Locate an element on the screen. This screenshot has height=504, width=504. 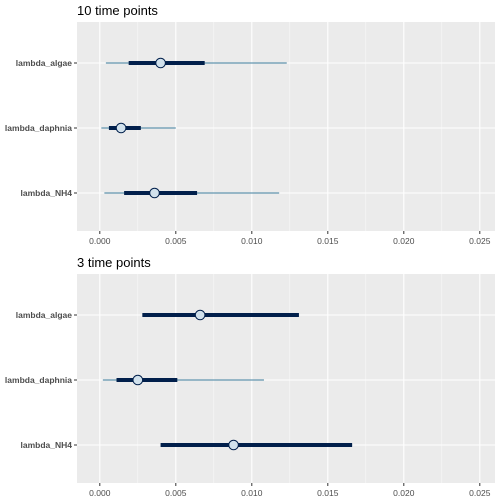
chart-title: 3 time points is located at coordinates (114, 262).